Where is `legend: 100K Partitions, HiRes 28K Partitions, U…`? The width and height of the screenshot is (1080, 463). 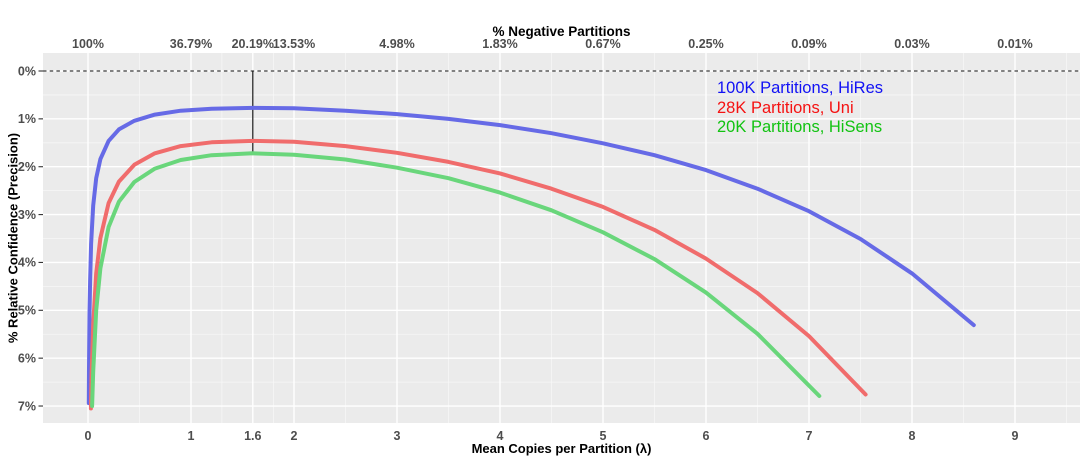
legend: 100K Partitions, HiRes 28K Partitions, U… is located at coordinates (800, 108).